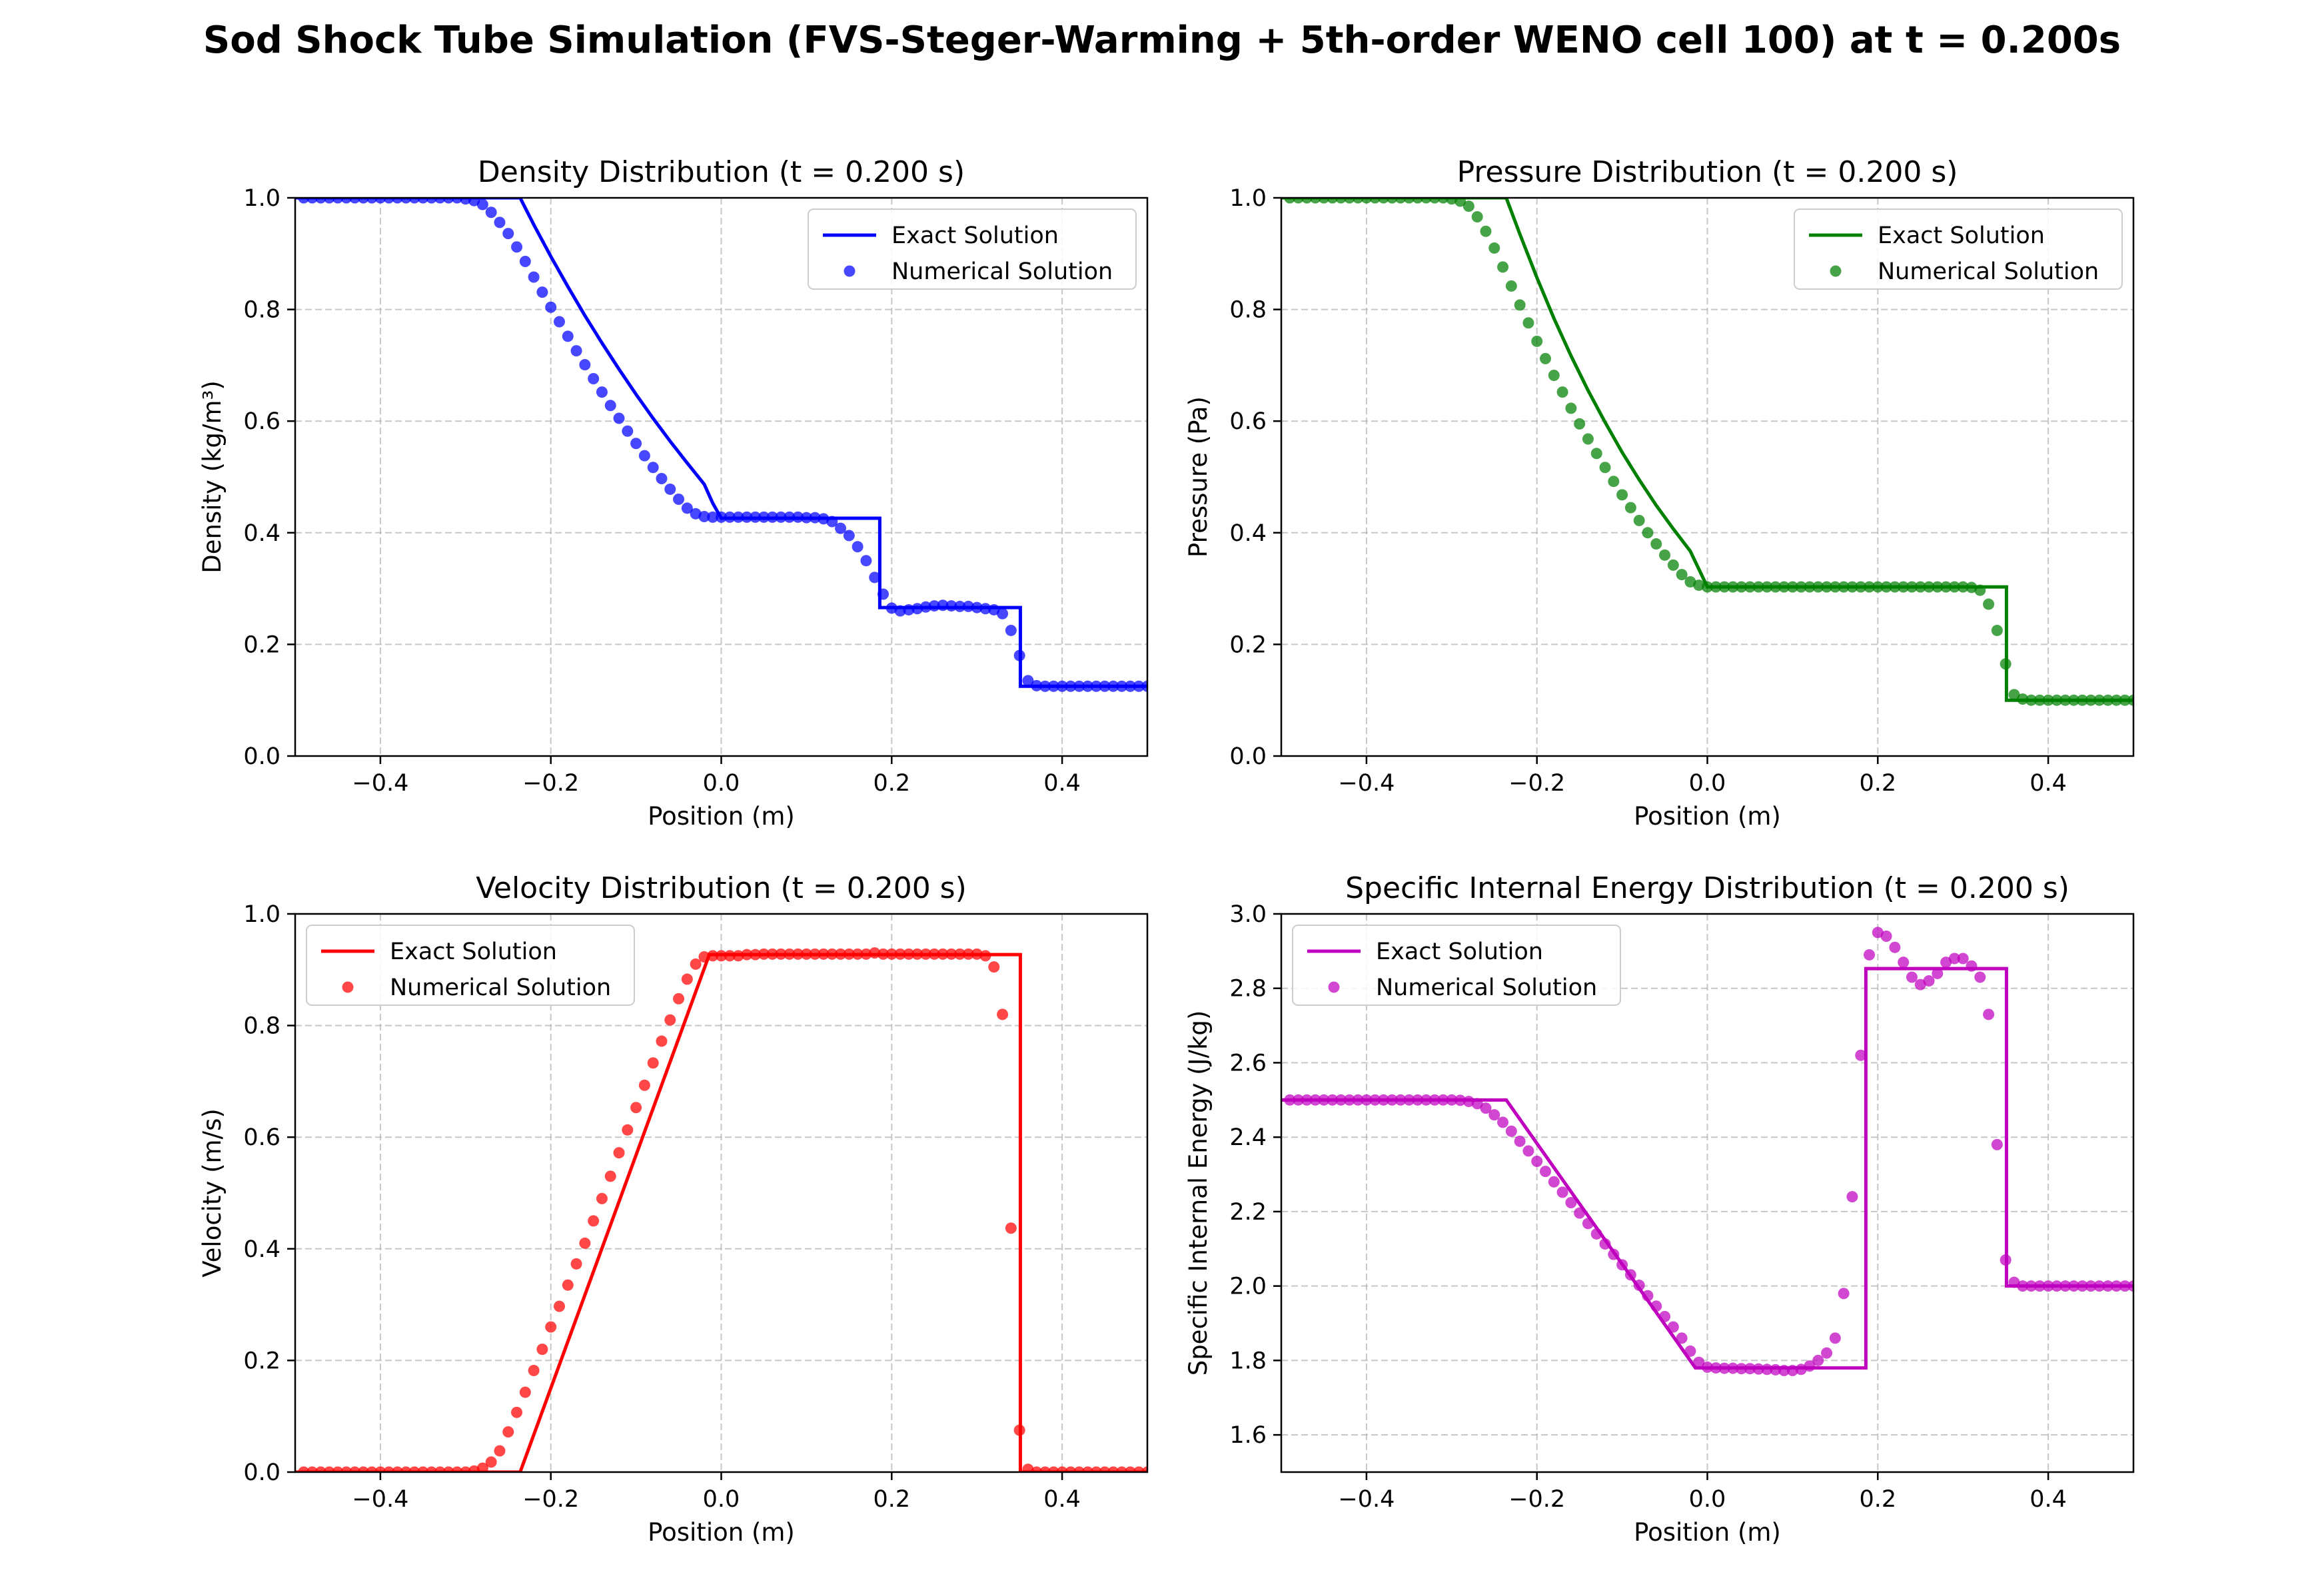 The width and height of the screenshot is (2324, 1574). What do you see at coordinates (1248, 1138) in the screenshot?
I see `energy-ytick-label: 2.4` at bounding box center [1248, 1138].